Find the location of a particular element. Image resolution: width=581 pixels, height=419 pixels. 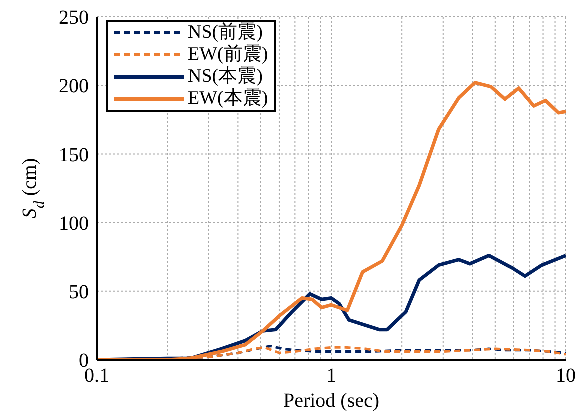

y-tick-label: 200 is located at coordinates (74, 87).